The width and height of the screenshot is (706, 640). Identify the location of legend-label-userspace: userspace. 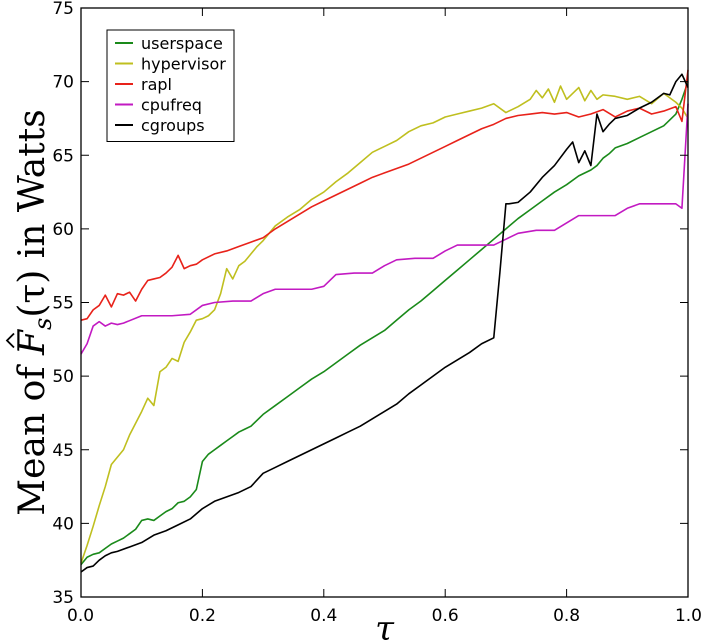
(182, 43).